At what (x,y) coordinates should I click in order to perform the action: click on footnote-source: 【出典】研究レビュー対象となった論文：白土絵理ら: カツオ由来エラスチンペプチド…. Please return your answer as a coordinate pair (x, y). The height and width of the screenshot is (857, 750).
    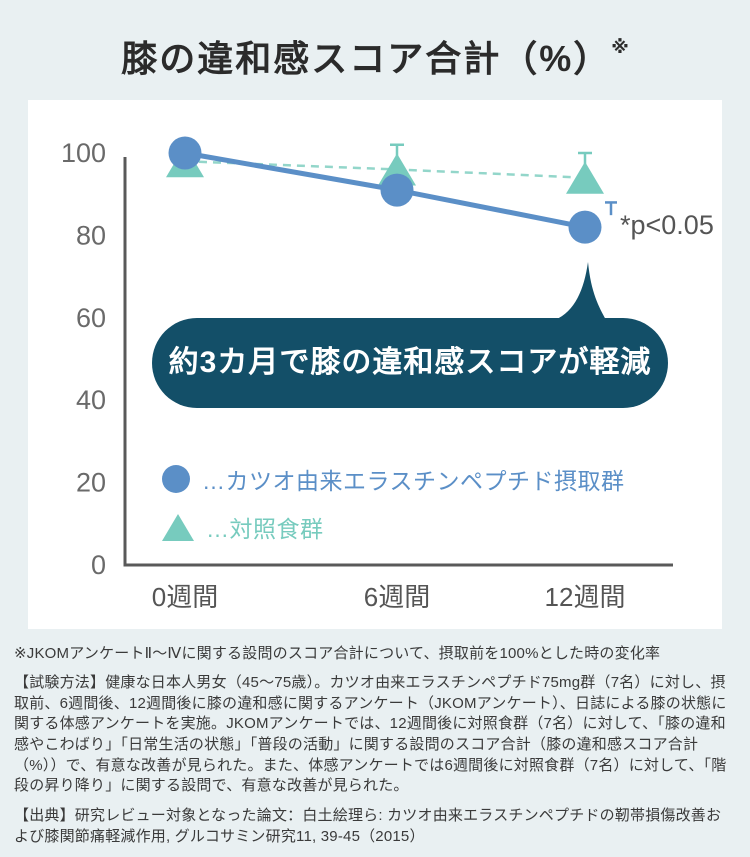
    Looking at the image, I should click on (368, 826).